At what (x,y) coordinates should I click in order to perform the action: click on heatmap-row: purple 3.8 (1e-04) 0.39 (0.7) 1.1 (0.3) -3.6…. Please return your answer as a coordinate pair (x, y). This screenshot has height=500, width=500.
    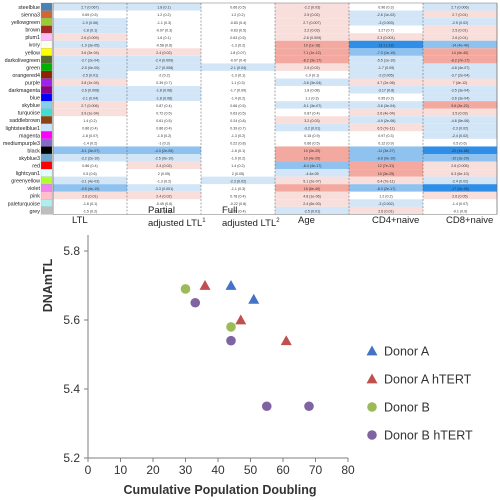
    Looking at the image, I should click on (261, 82).